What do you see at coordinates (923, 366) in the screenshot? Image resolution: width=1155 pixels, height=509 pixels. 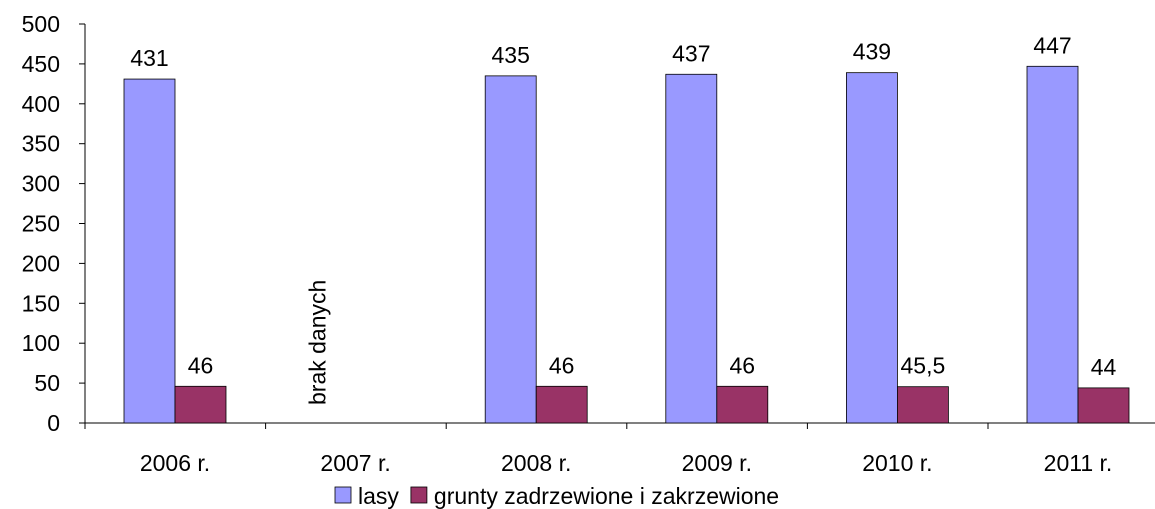 I see `data-label: 45,5` at bounding box center [923, 366].